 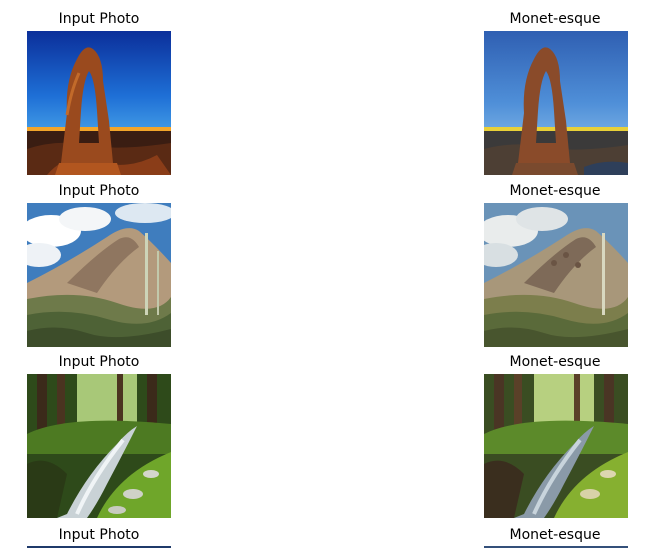 What do you see at coordinates (99, 535) in the screenshot?
I see `input-photo-title-4: Input Photo` at bounding box center [99, 535].